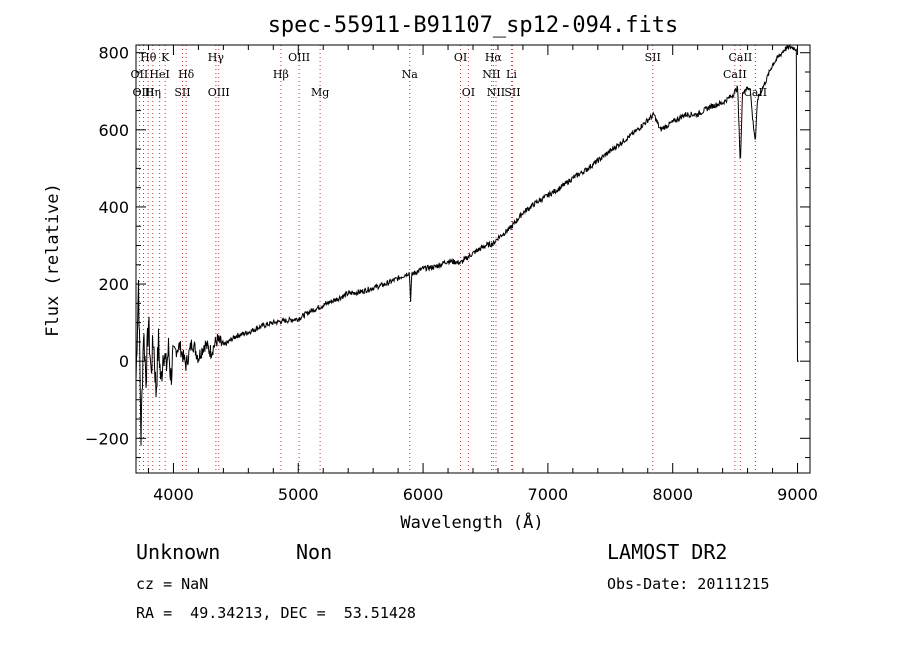 The image size is (900, 650). What do you see at coordinates (216, 57) in the screenshot?
I see `line-label: Hγ` at bounding box center [216, 57].